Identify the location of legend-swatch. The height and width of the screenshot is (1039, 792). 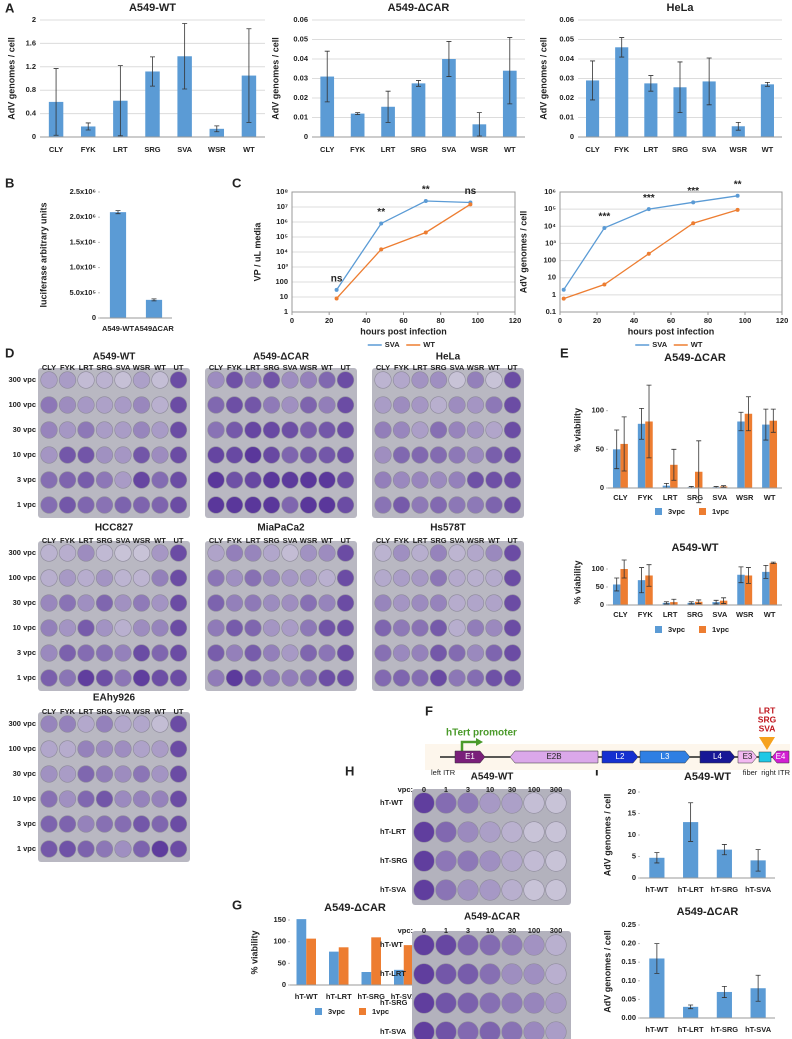
(702, 511).